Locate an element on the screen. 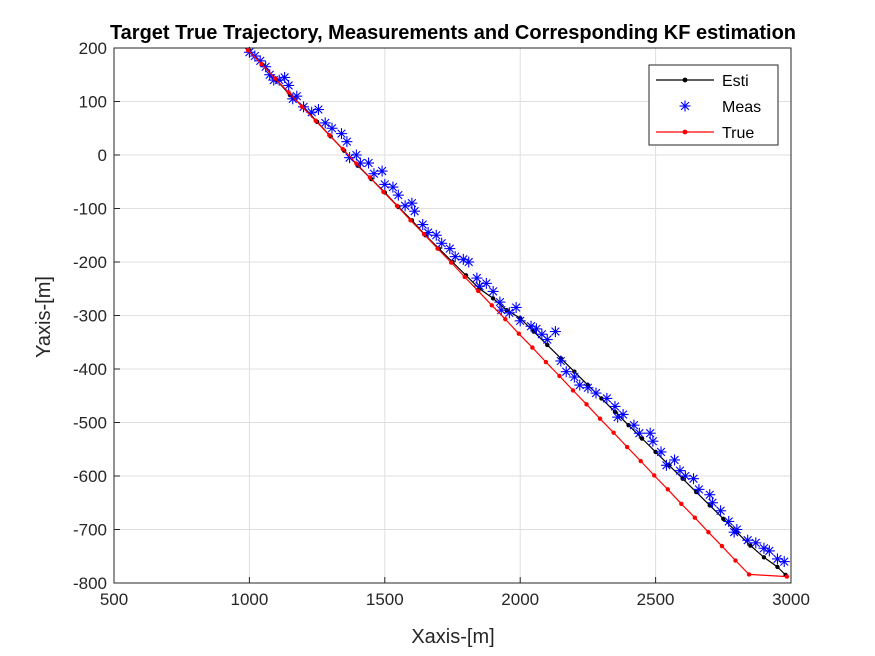 This screenshot has width=875, height=656. y-tick-label: -100 is located at coordinates (90, 209).